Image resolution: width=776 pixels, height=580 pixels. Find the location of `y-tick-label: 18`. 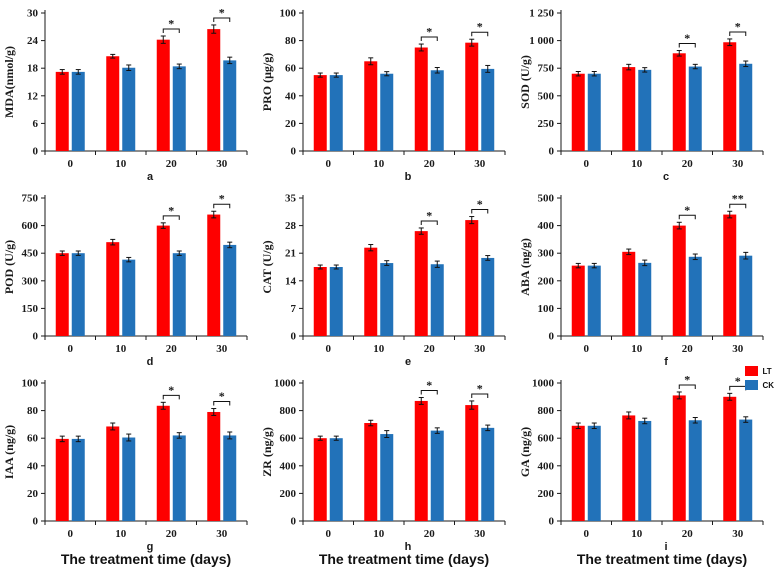

y-tick-label: 18 is located at coordinates (33, 69).